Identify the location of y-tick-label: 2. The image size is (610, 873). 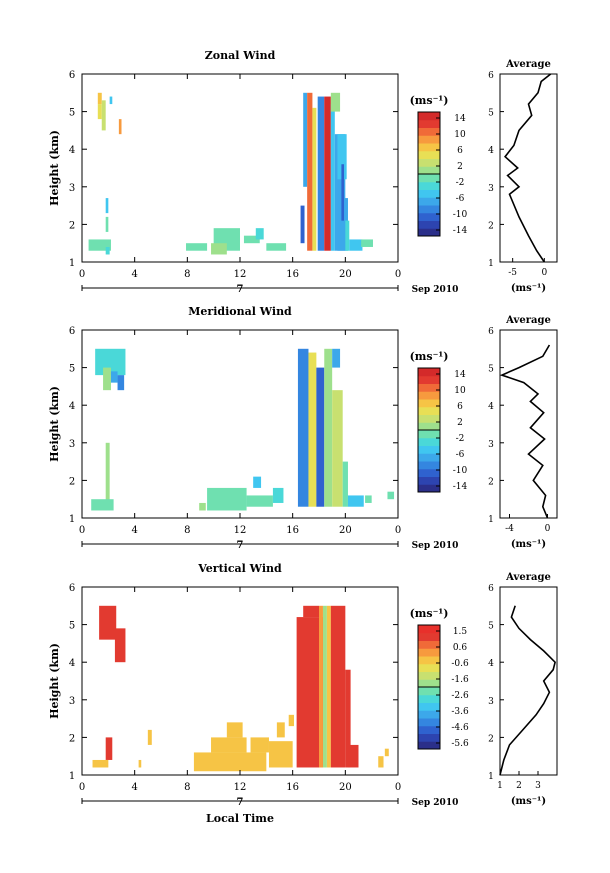
(72, 225).